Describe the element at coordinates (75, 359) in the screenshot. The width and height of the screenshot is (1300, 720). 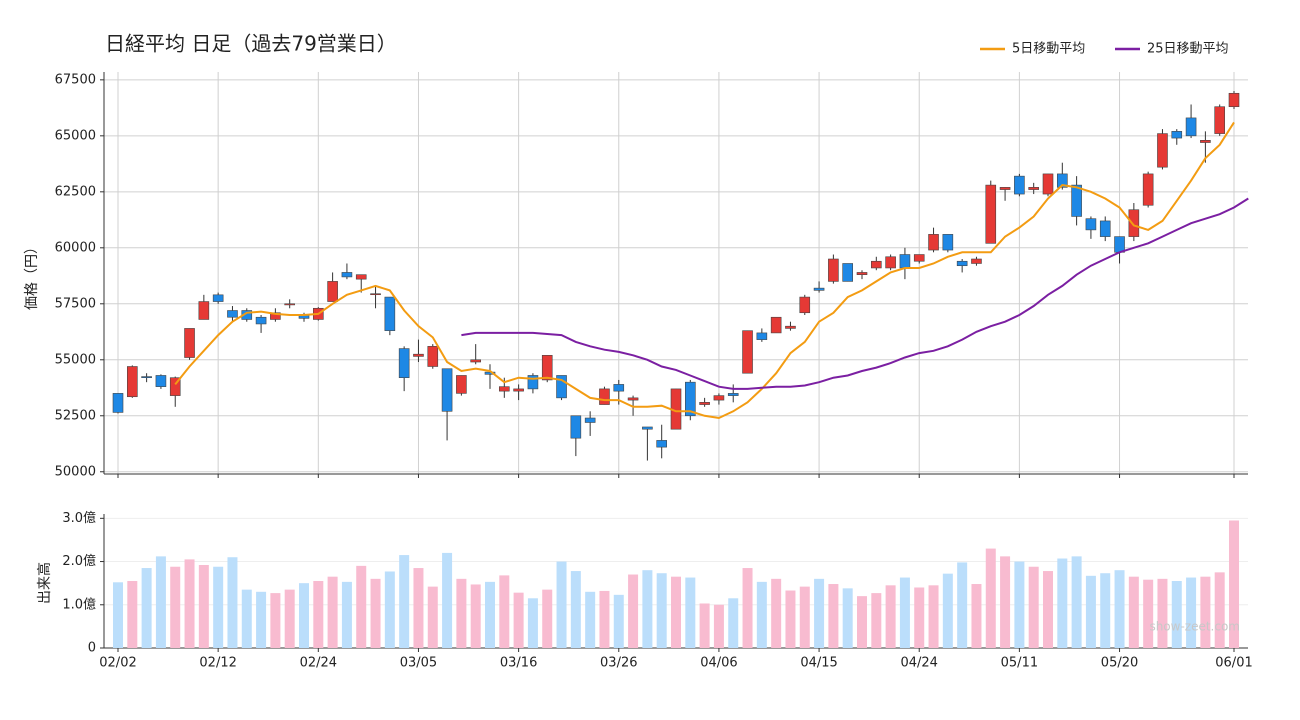
I see `y-tick-label: 55000` at that location.